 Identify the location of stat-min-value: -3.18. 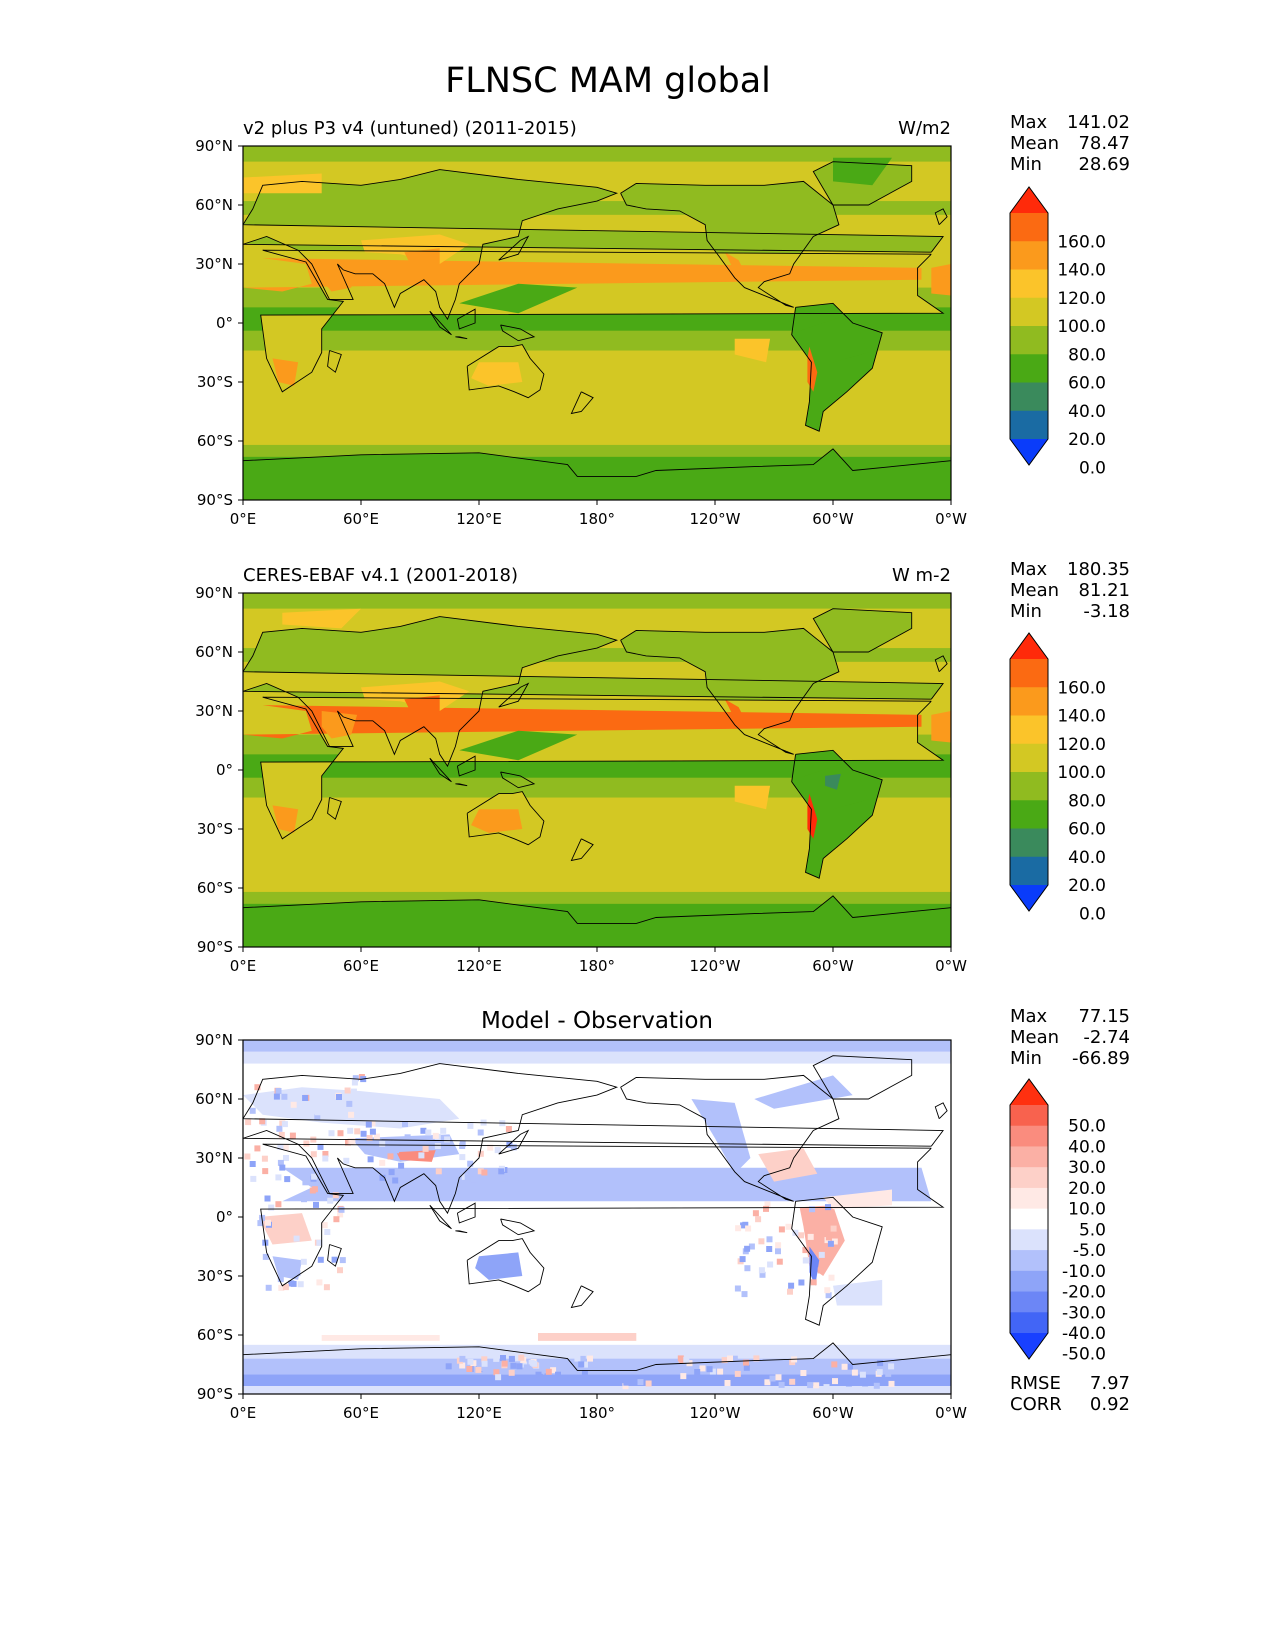
(1106, 611).